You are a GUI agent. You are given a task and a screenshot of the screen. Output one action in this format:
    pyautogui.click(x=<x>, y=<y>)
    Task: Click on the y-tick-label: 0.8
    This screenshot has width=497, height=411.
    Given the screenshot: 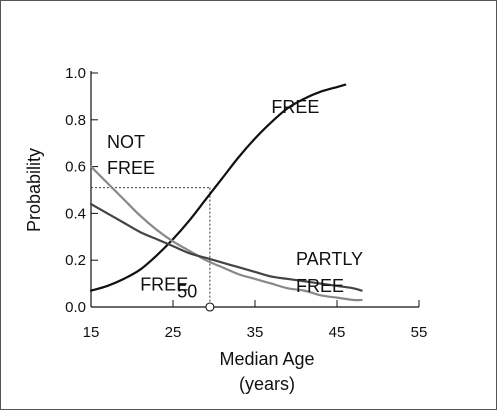 What is the action you would take?
    pyautogui.click(x=75, y=120)
    